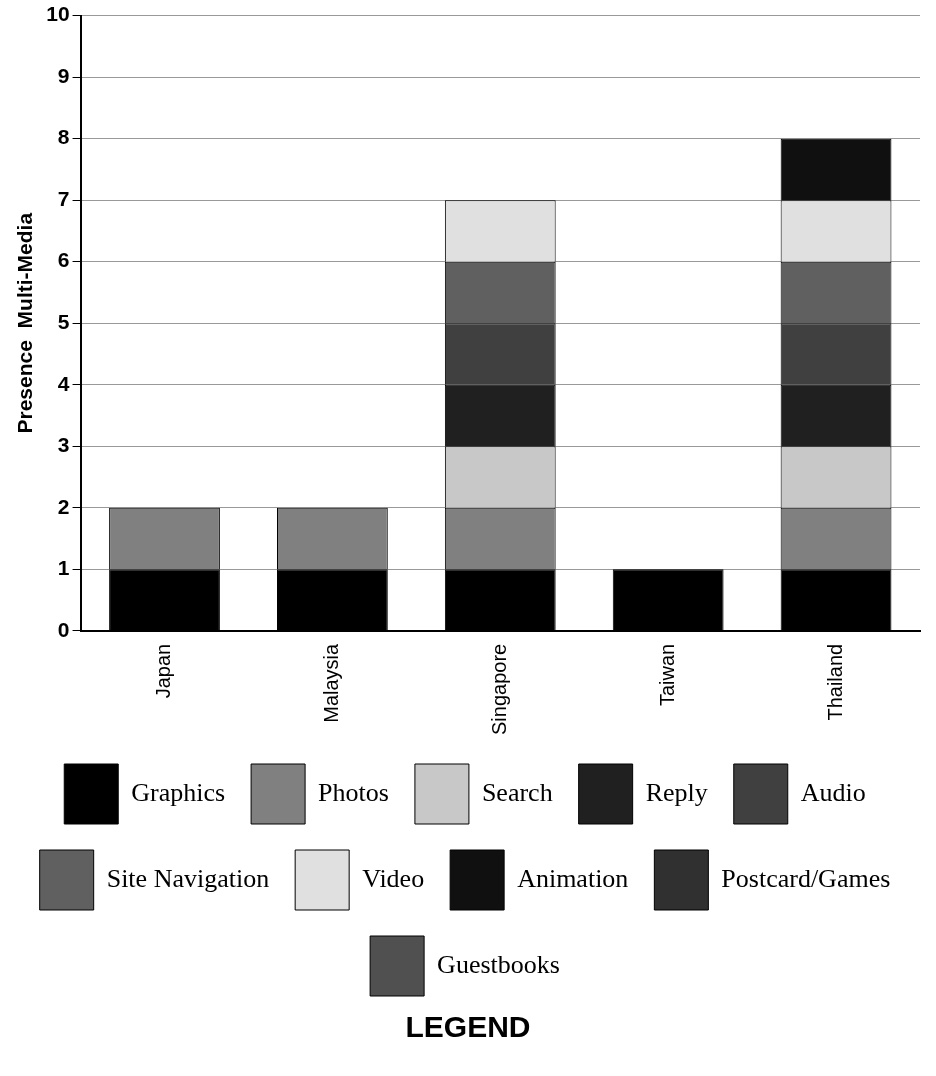 The height and width of the screenshot is (1076, 936). Describe the element at coordinates (188, 878) in the screenshot. I see `legend-label: Site Navigation` at that location.